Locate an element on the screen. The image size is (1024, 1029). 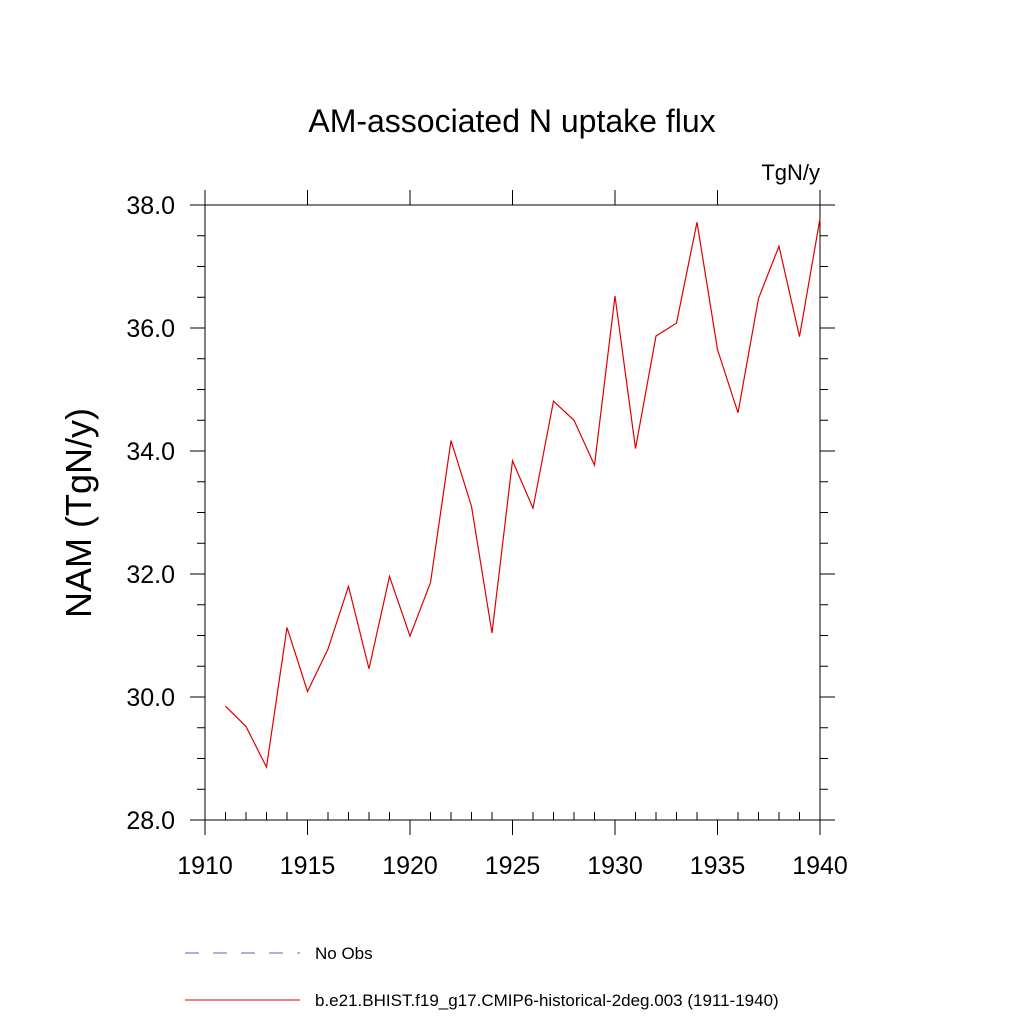
y-tick-label: 34.0 is located at coordinates (150, 452).